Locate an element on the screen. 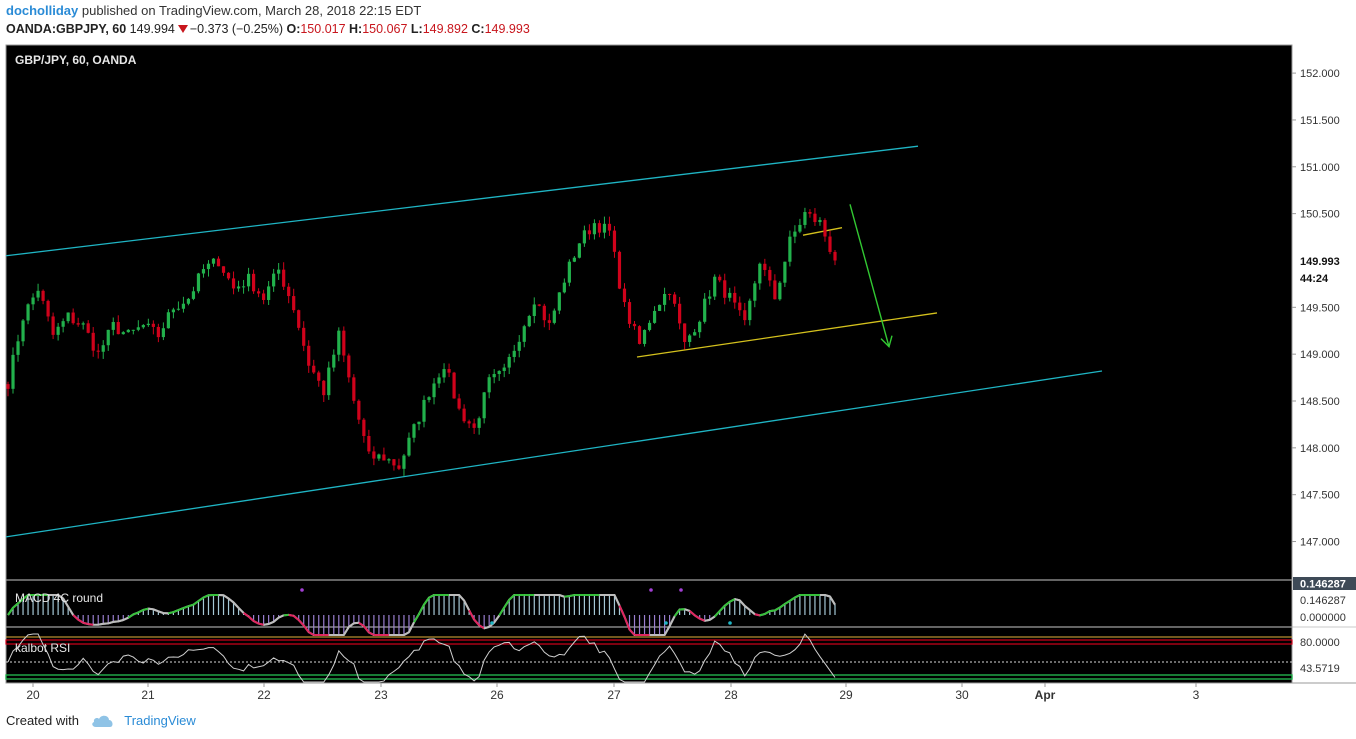 Image resolution: width=1356 pixels, height=739 pixels. macd-top-label: 0.146287 is located at coordinates (1323, 585).